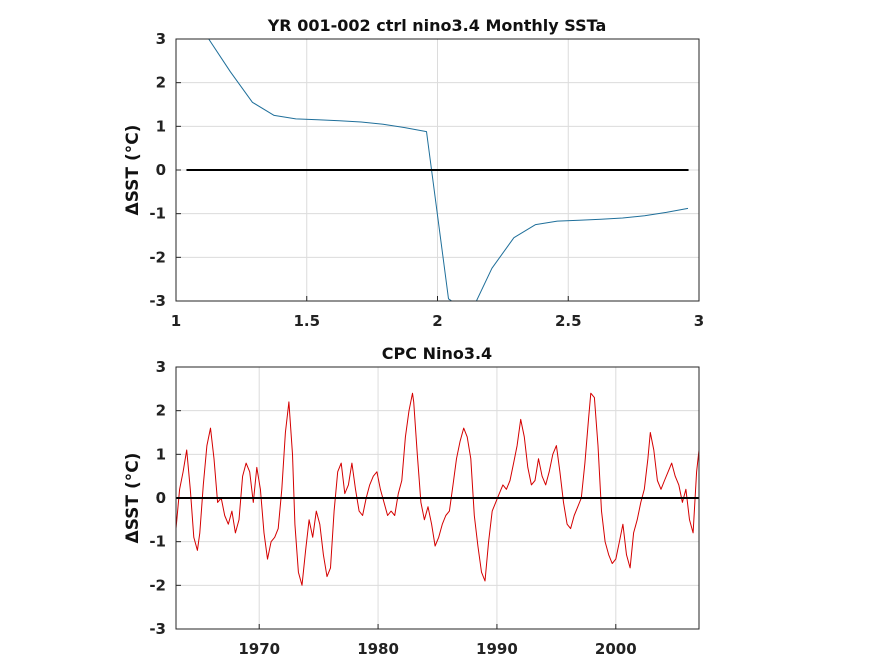 The image size is (875, 656). What do you see at coordinates (161, 39) in the screenshot?
I see `t-ytick-label: 3` at bounding box center [161, 39].